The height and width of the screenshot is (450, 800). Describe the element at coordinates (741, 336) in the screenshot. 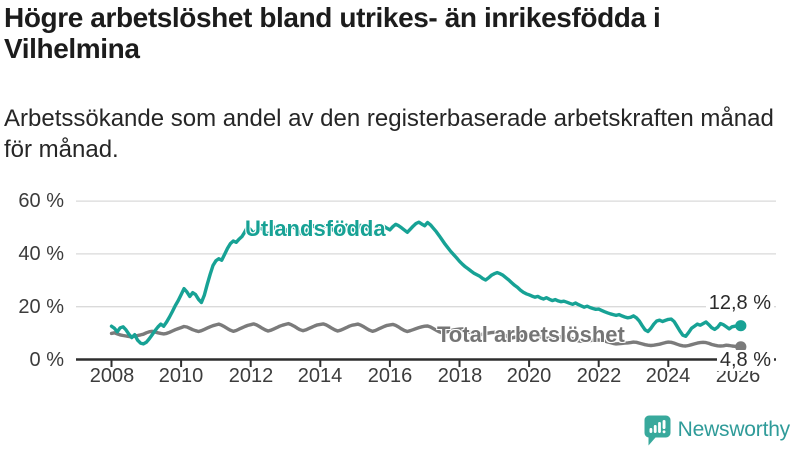

I see `series-end-dots` at that location.